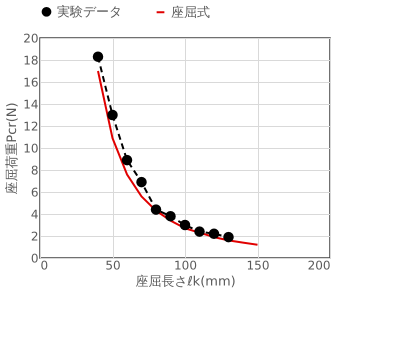 The height and width of the screenshot is (350, 394). I want to click on x-tick-label: 50, so click(113, 265).